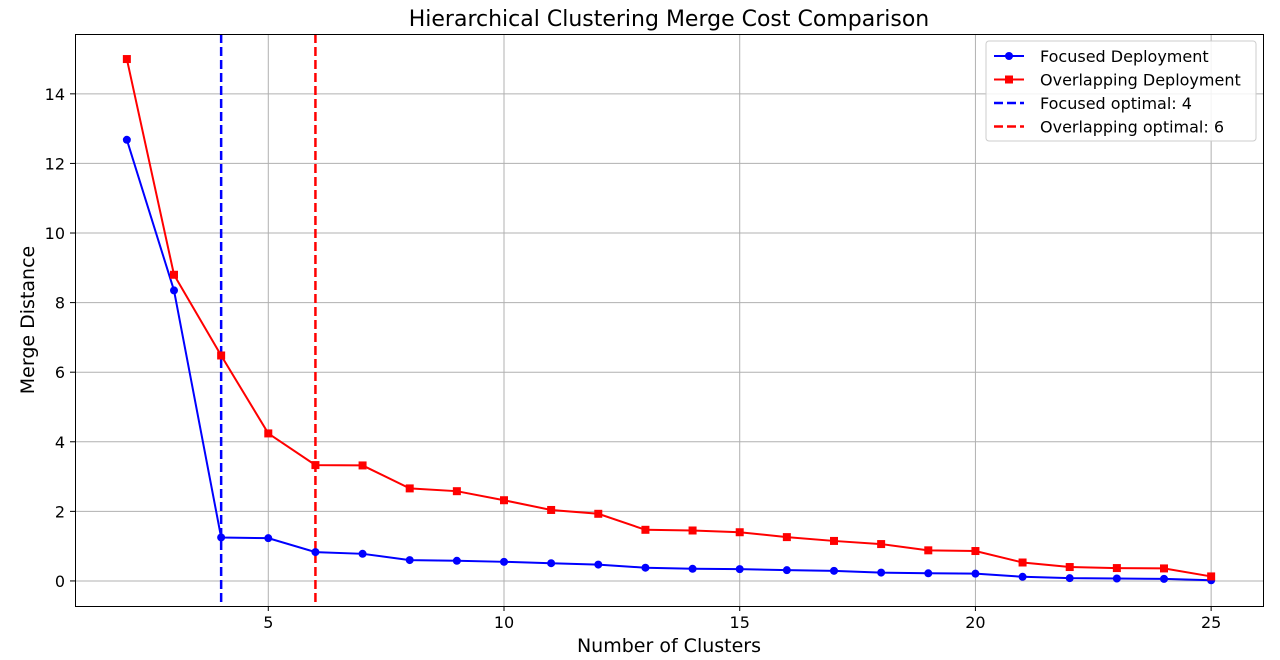 The image size is (1280, 660). I want to click on x-tick-label: 15, so click(740, 622).